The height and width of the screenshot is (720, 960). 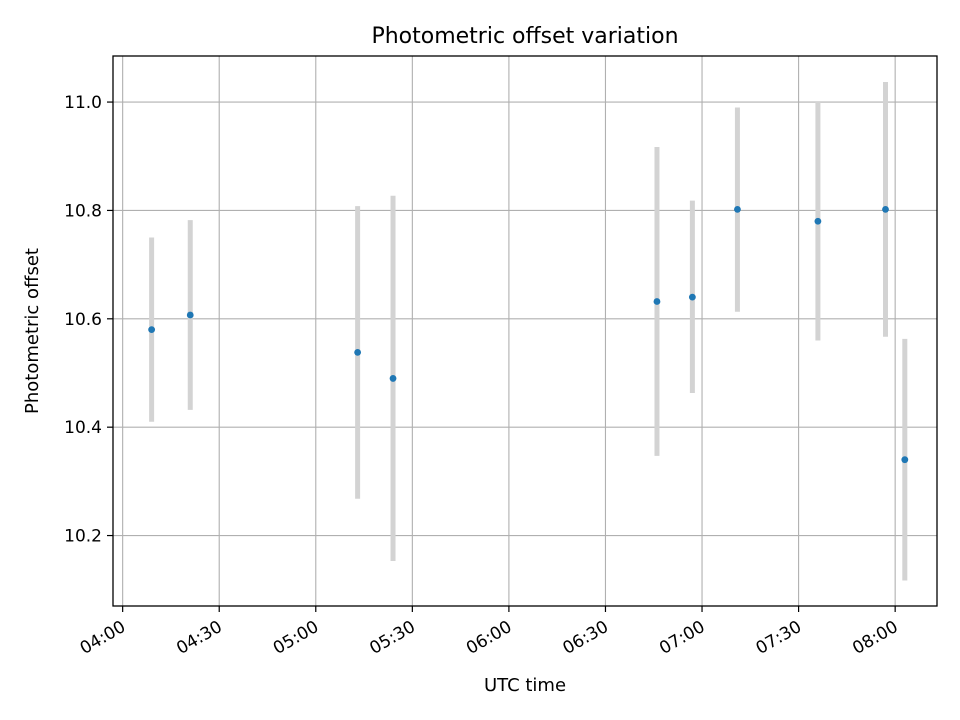 What do you see at coordinates (83, 211) in the screenshot?
I see `y-tick-label: 10.8` at bounding box center [83, 211].